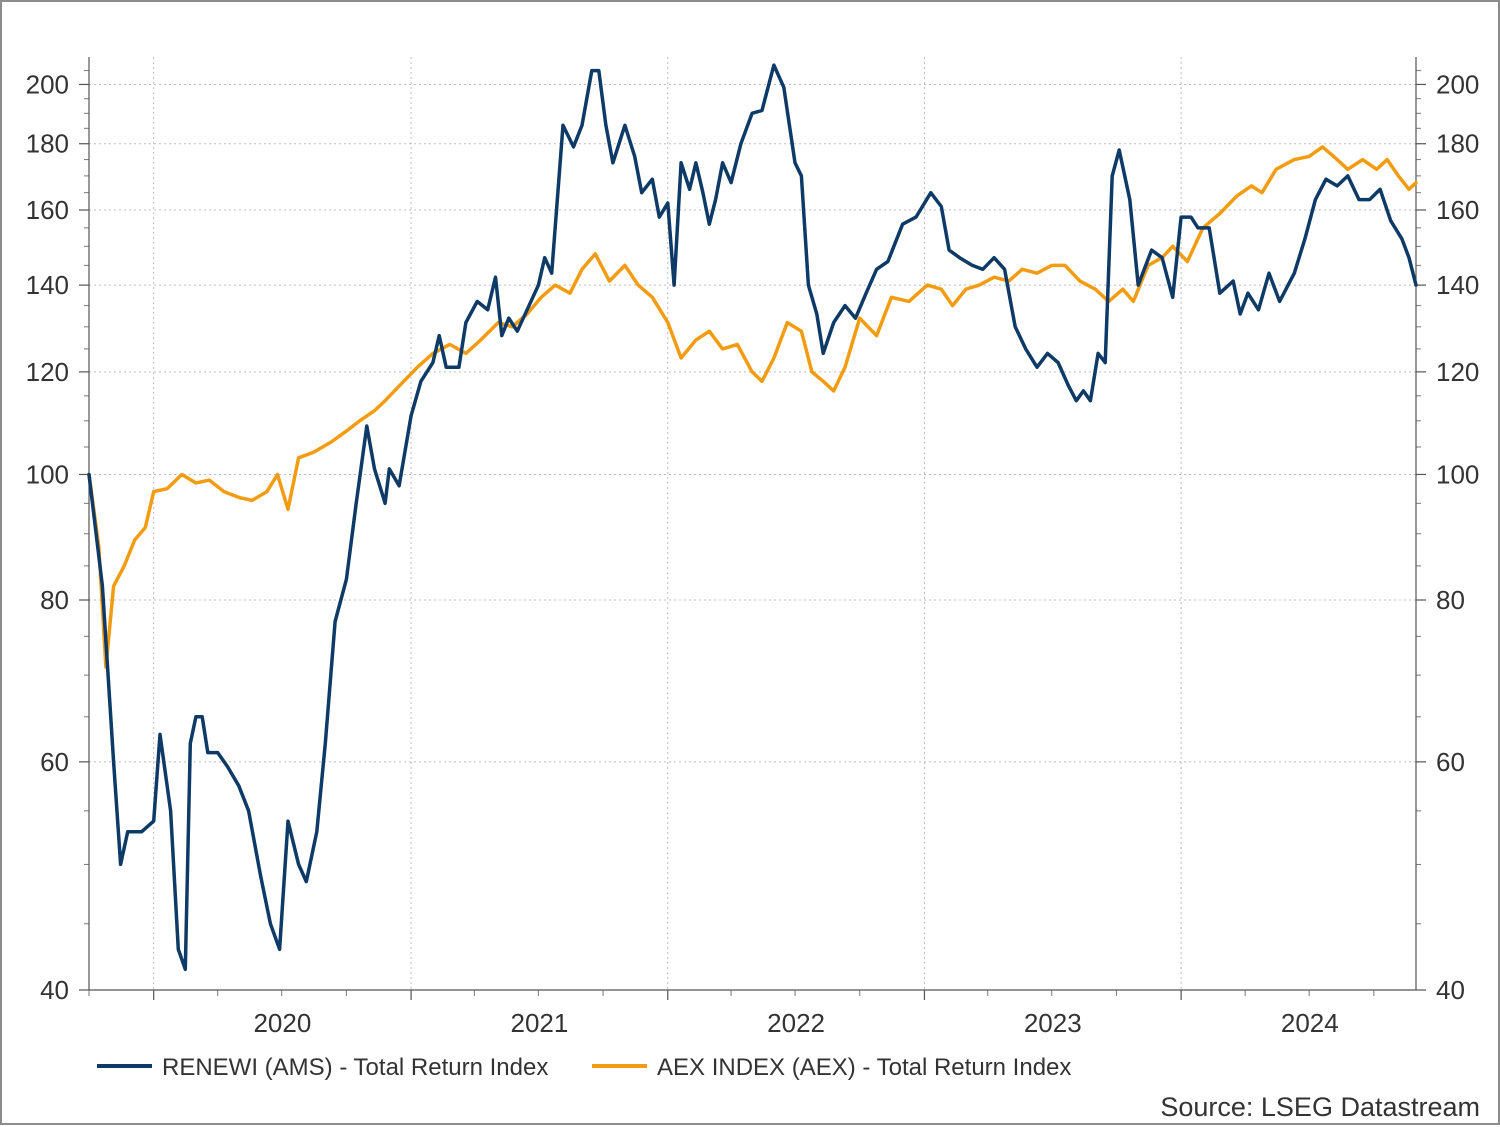 Image resolution: width=1500 pixels, height=1127 pixels. I want to click on y-tick-label-right: 80, so click(1450, 600).